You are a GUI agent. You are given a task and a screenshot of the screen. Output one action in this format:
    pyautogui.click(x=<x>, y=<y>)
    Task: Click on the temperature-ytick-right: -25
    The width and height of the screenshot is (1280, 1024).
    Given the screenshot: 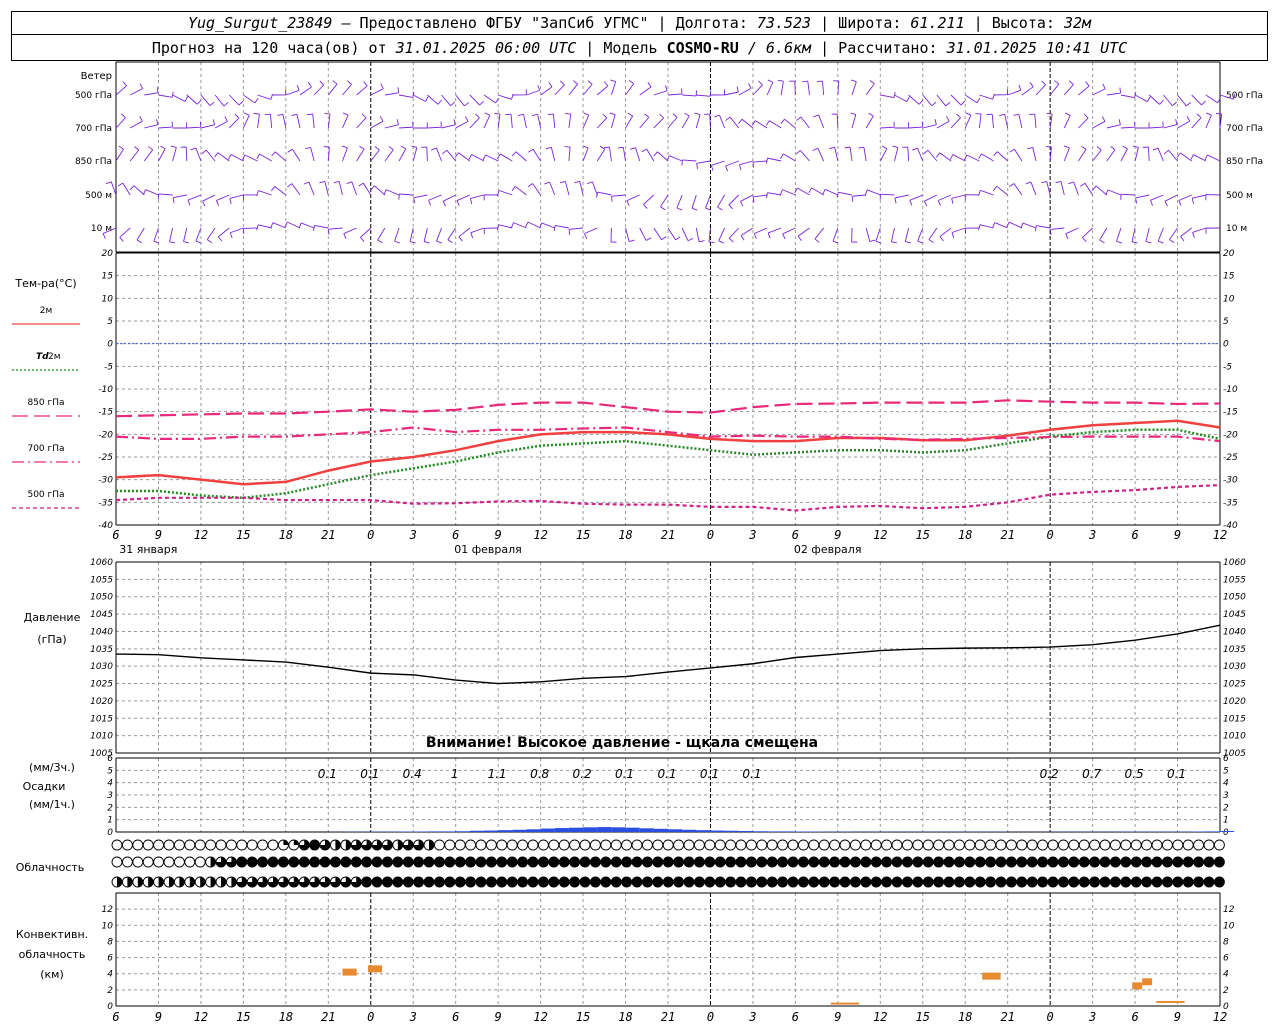 What is the action you would take?
    pyautogui.click(x=1230, y=458)
    